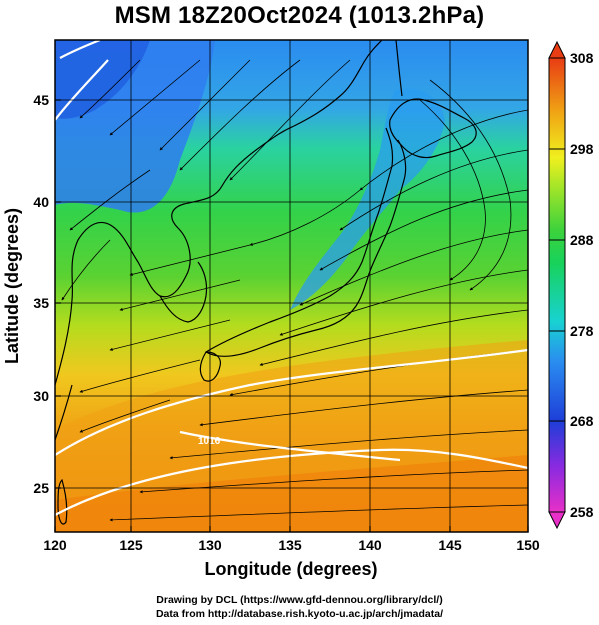 This screenshot has width=599, height=625. What do you see at coordinates (41, 488) in the screenshot?
I see `y-tick-label: 25` at bounding box center [41, 488].